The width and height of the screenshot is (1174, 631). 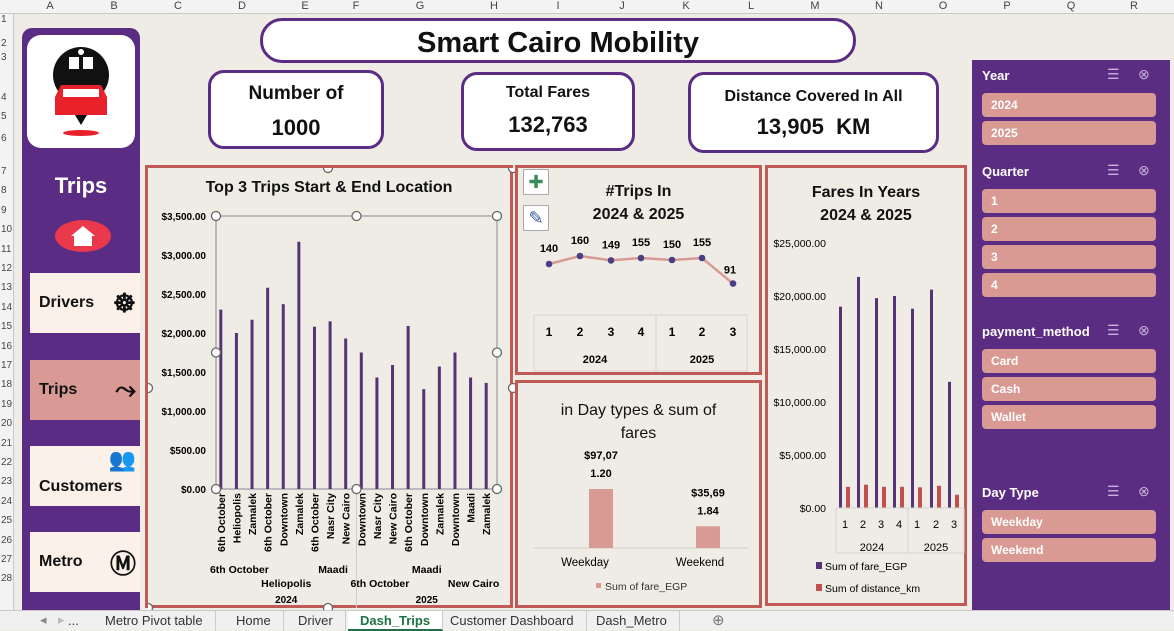 What do you see at coordinates (7, 482) in the screenshot?
I see `row-header: 23` at bounding box center [7, 482].